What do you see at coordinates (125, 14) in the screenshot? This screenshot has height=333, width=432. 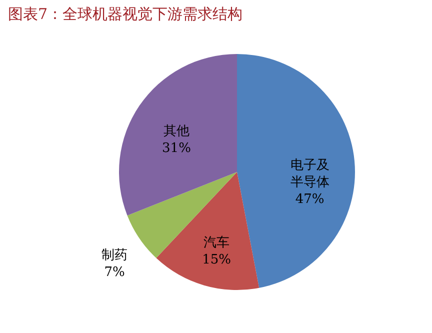 I see `chart-title: 图表7：全球机器视觉下游需求结构` at bounding box center [125, 14].